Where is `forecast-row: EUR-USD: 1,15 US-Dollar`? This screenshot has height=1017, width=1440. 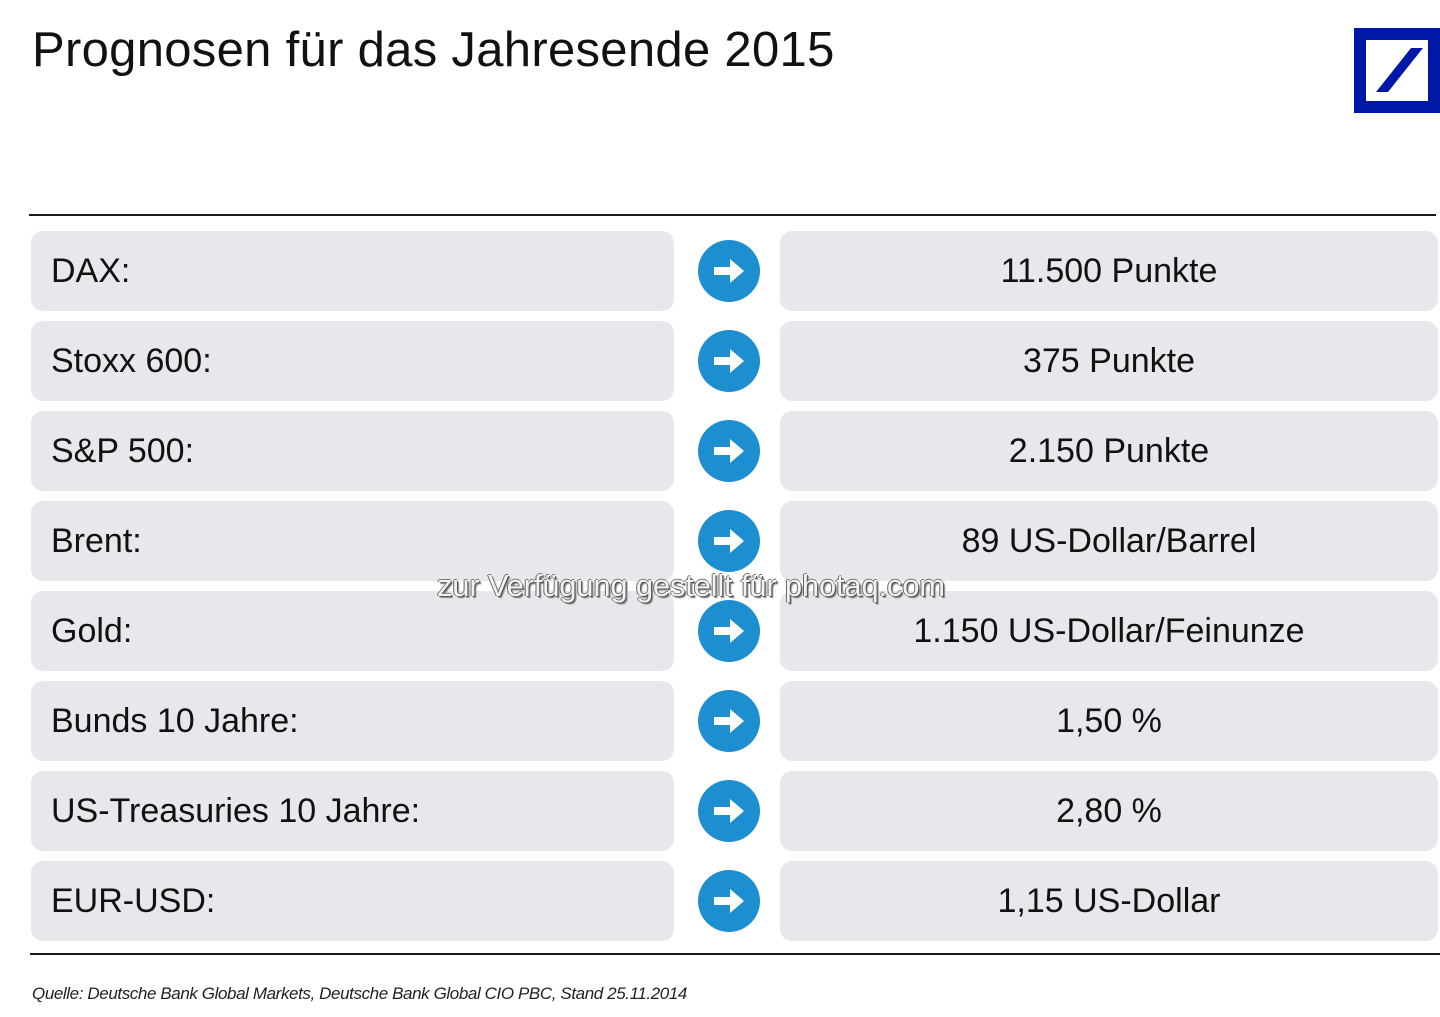 forecast-row: EUR-USD: 1,15 US-Dollar is located at coordinates (720, 901).